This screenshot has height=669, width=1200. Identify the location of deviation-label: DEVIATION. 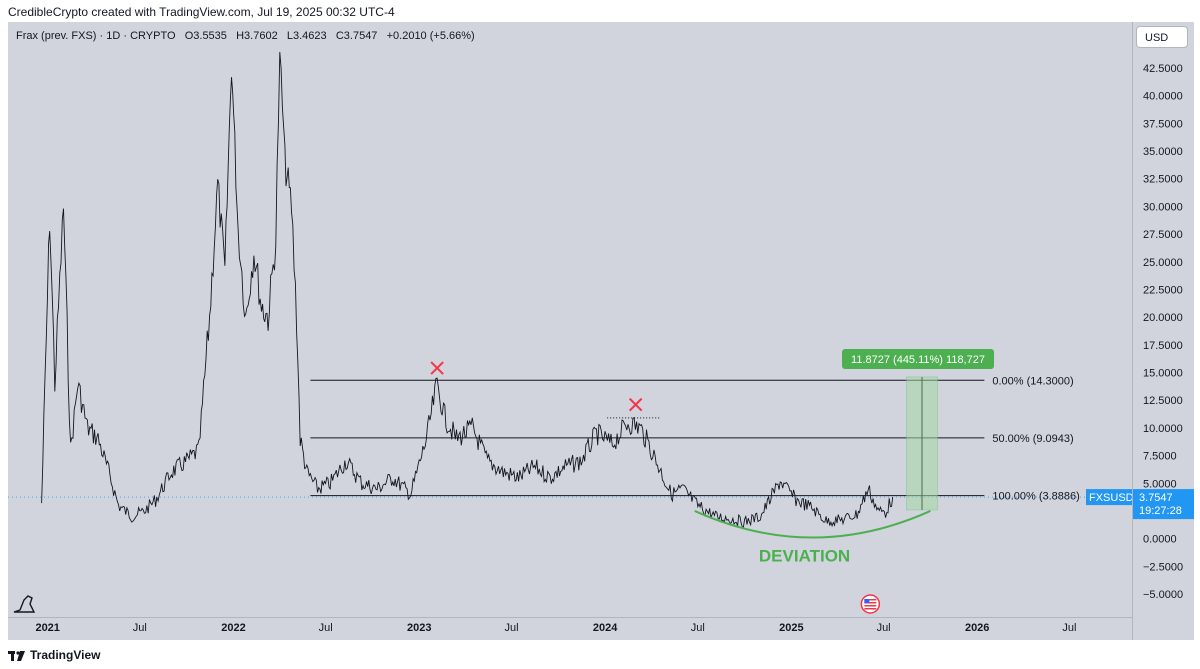
(804, 556).